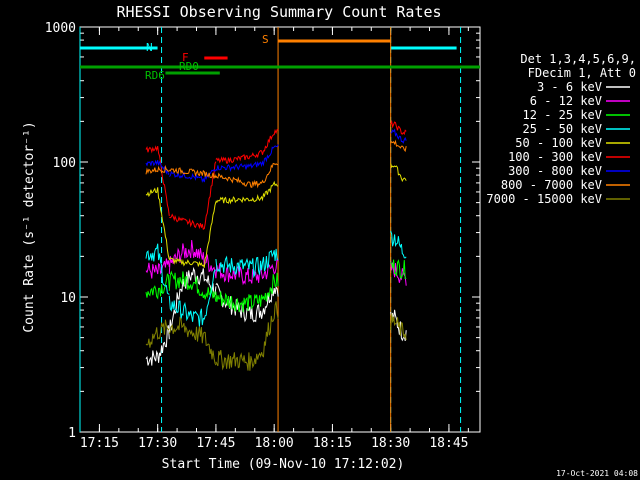 The width and height of the screenshot is (640, 480). I want to click on y-tick-label: 1, so click(72, 433).